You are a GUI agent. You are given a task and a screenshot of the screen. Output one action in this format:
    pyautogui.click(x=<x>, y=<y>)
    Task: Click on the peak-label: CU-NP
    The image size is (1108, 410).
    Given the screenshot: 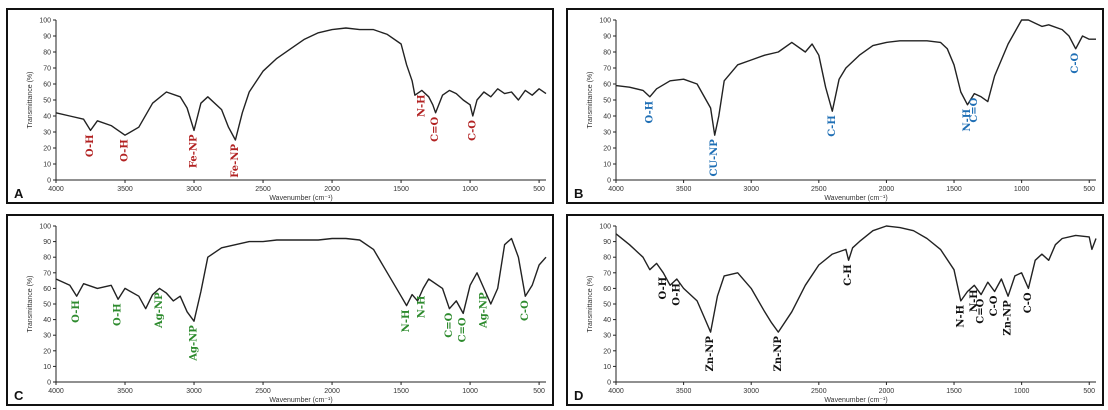 What is the action you would take?
    pyautogui.click(x=714, y=158)
    